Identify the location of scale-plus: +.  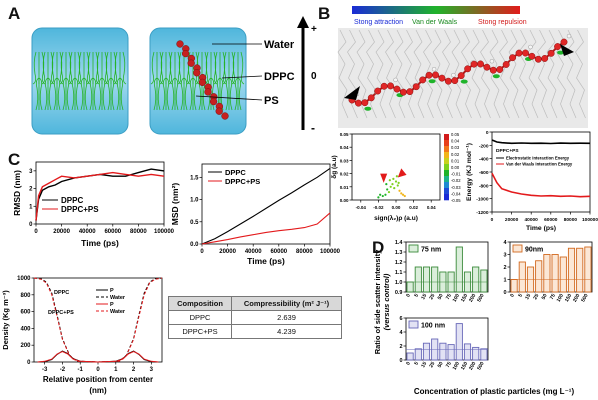
(314, 29).